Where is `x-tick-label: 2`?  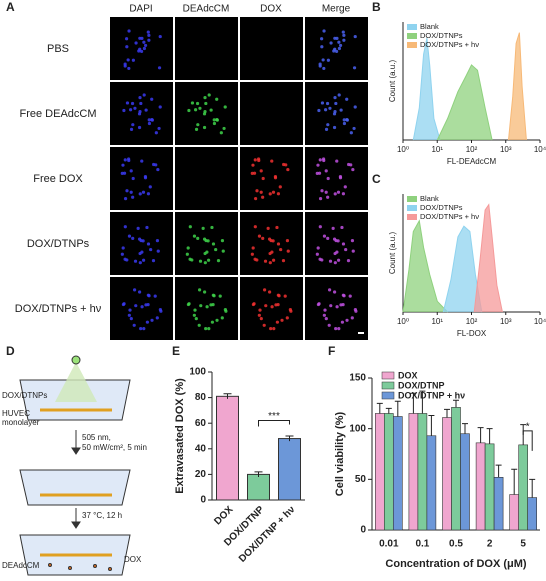
x-tick-label: 2 is located at coordinates (490, 544).